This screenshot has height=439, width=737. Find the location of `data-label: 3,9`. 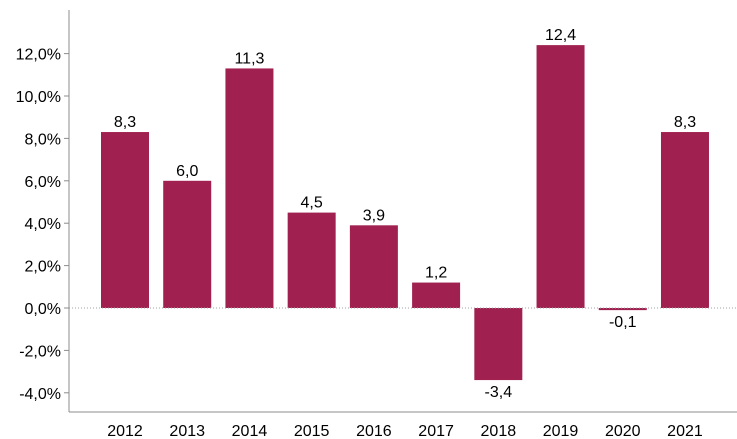

data-label: 3,9 is located at coordinates (374, 215).